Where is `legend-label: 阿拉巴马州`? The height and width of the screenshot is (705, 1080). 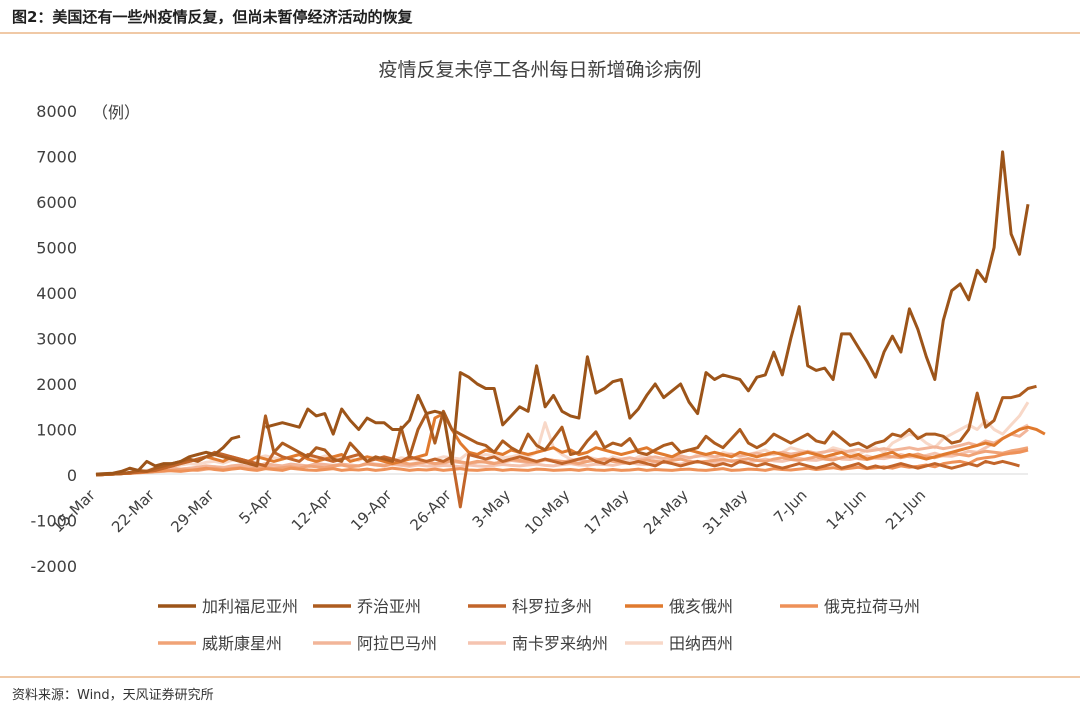
legend-label: 阿拉巴马州 is located at coordinates (397, 643).